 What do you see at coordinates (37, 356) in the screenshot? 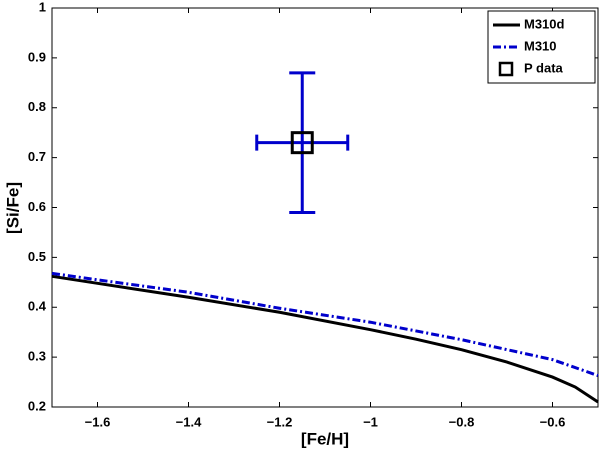
I see `y-tick-label: 0.3` at bounding box center [37, 356].